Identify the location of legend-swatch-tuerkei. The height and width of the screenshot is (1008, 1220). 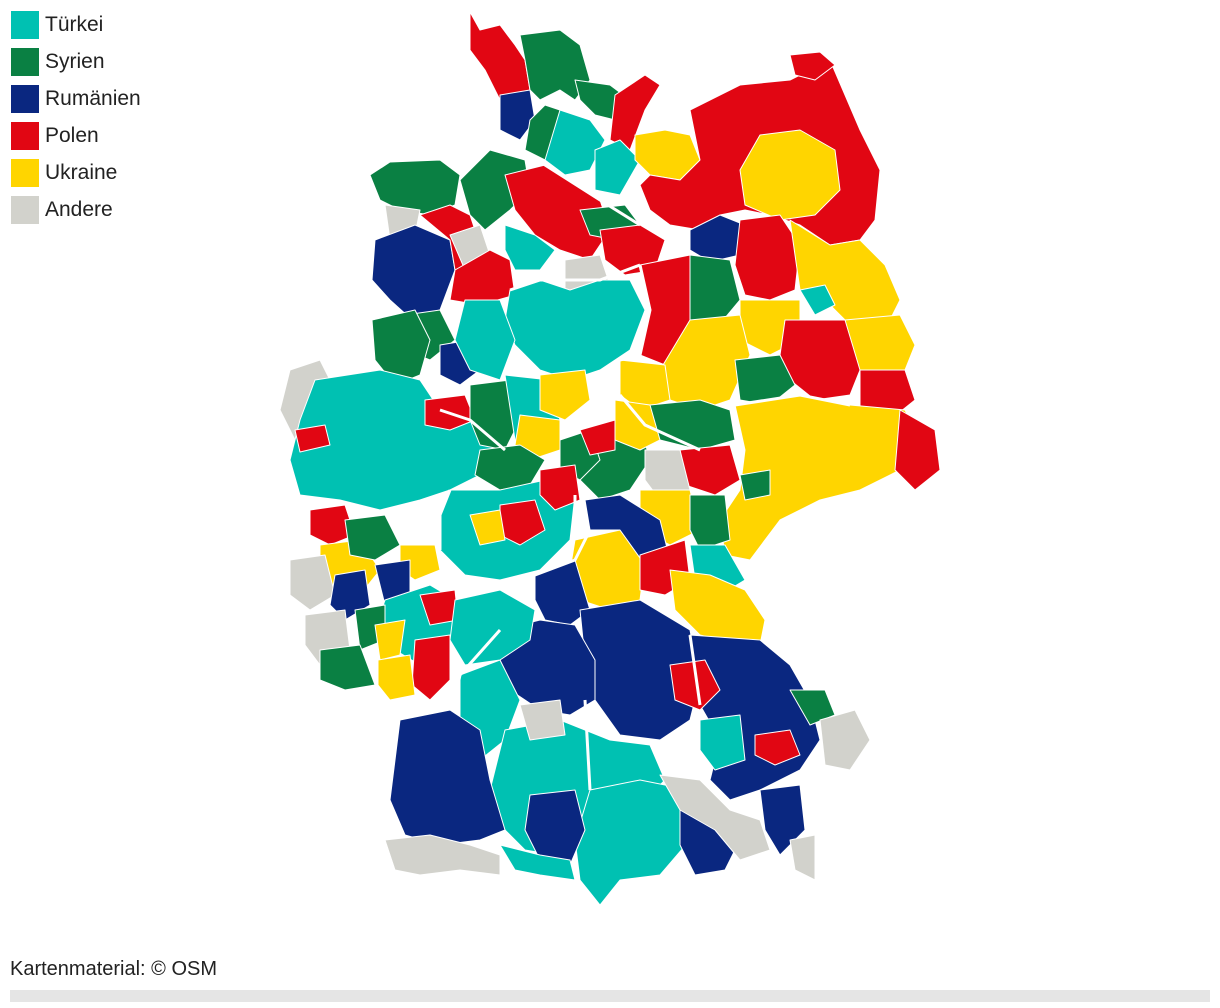
(25, 24).